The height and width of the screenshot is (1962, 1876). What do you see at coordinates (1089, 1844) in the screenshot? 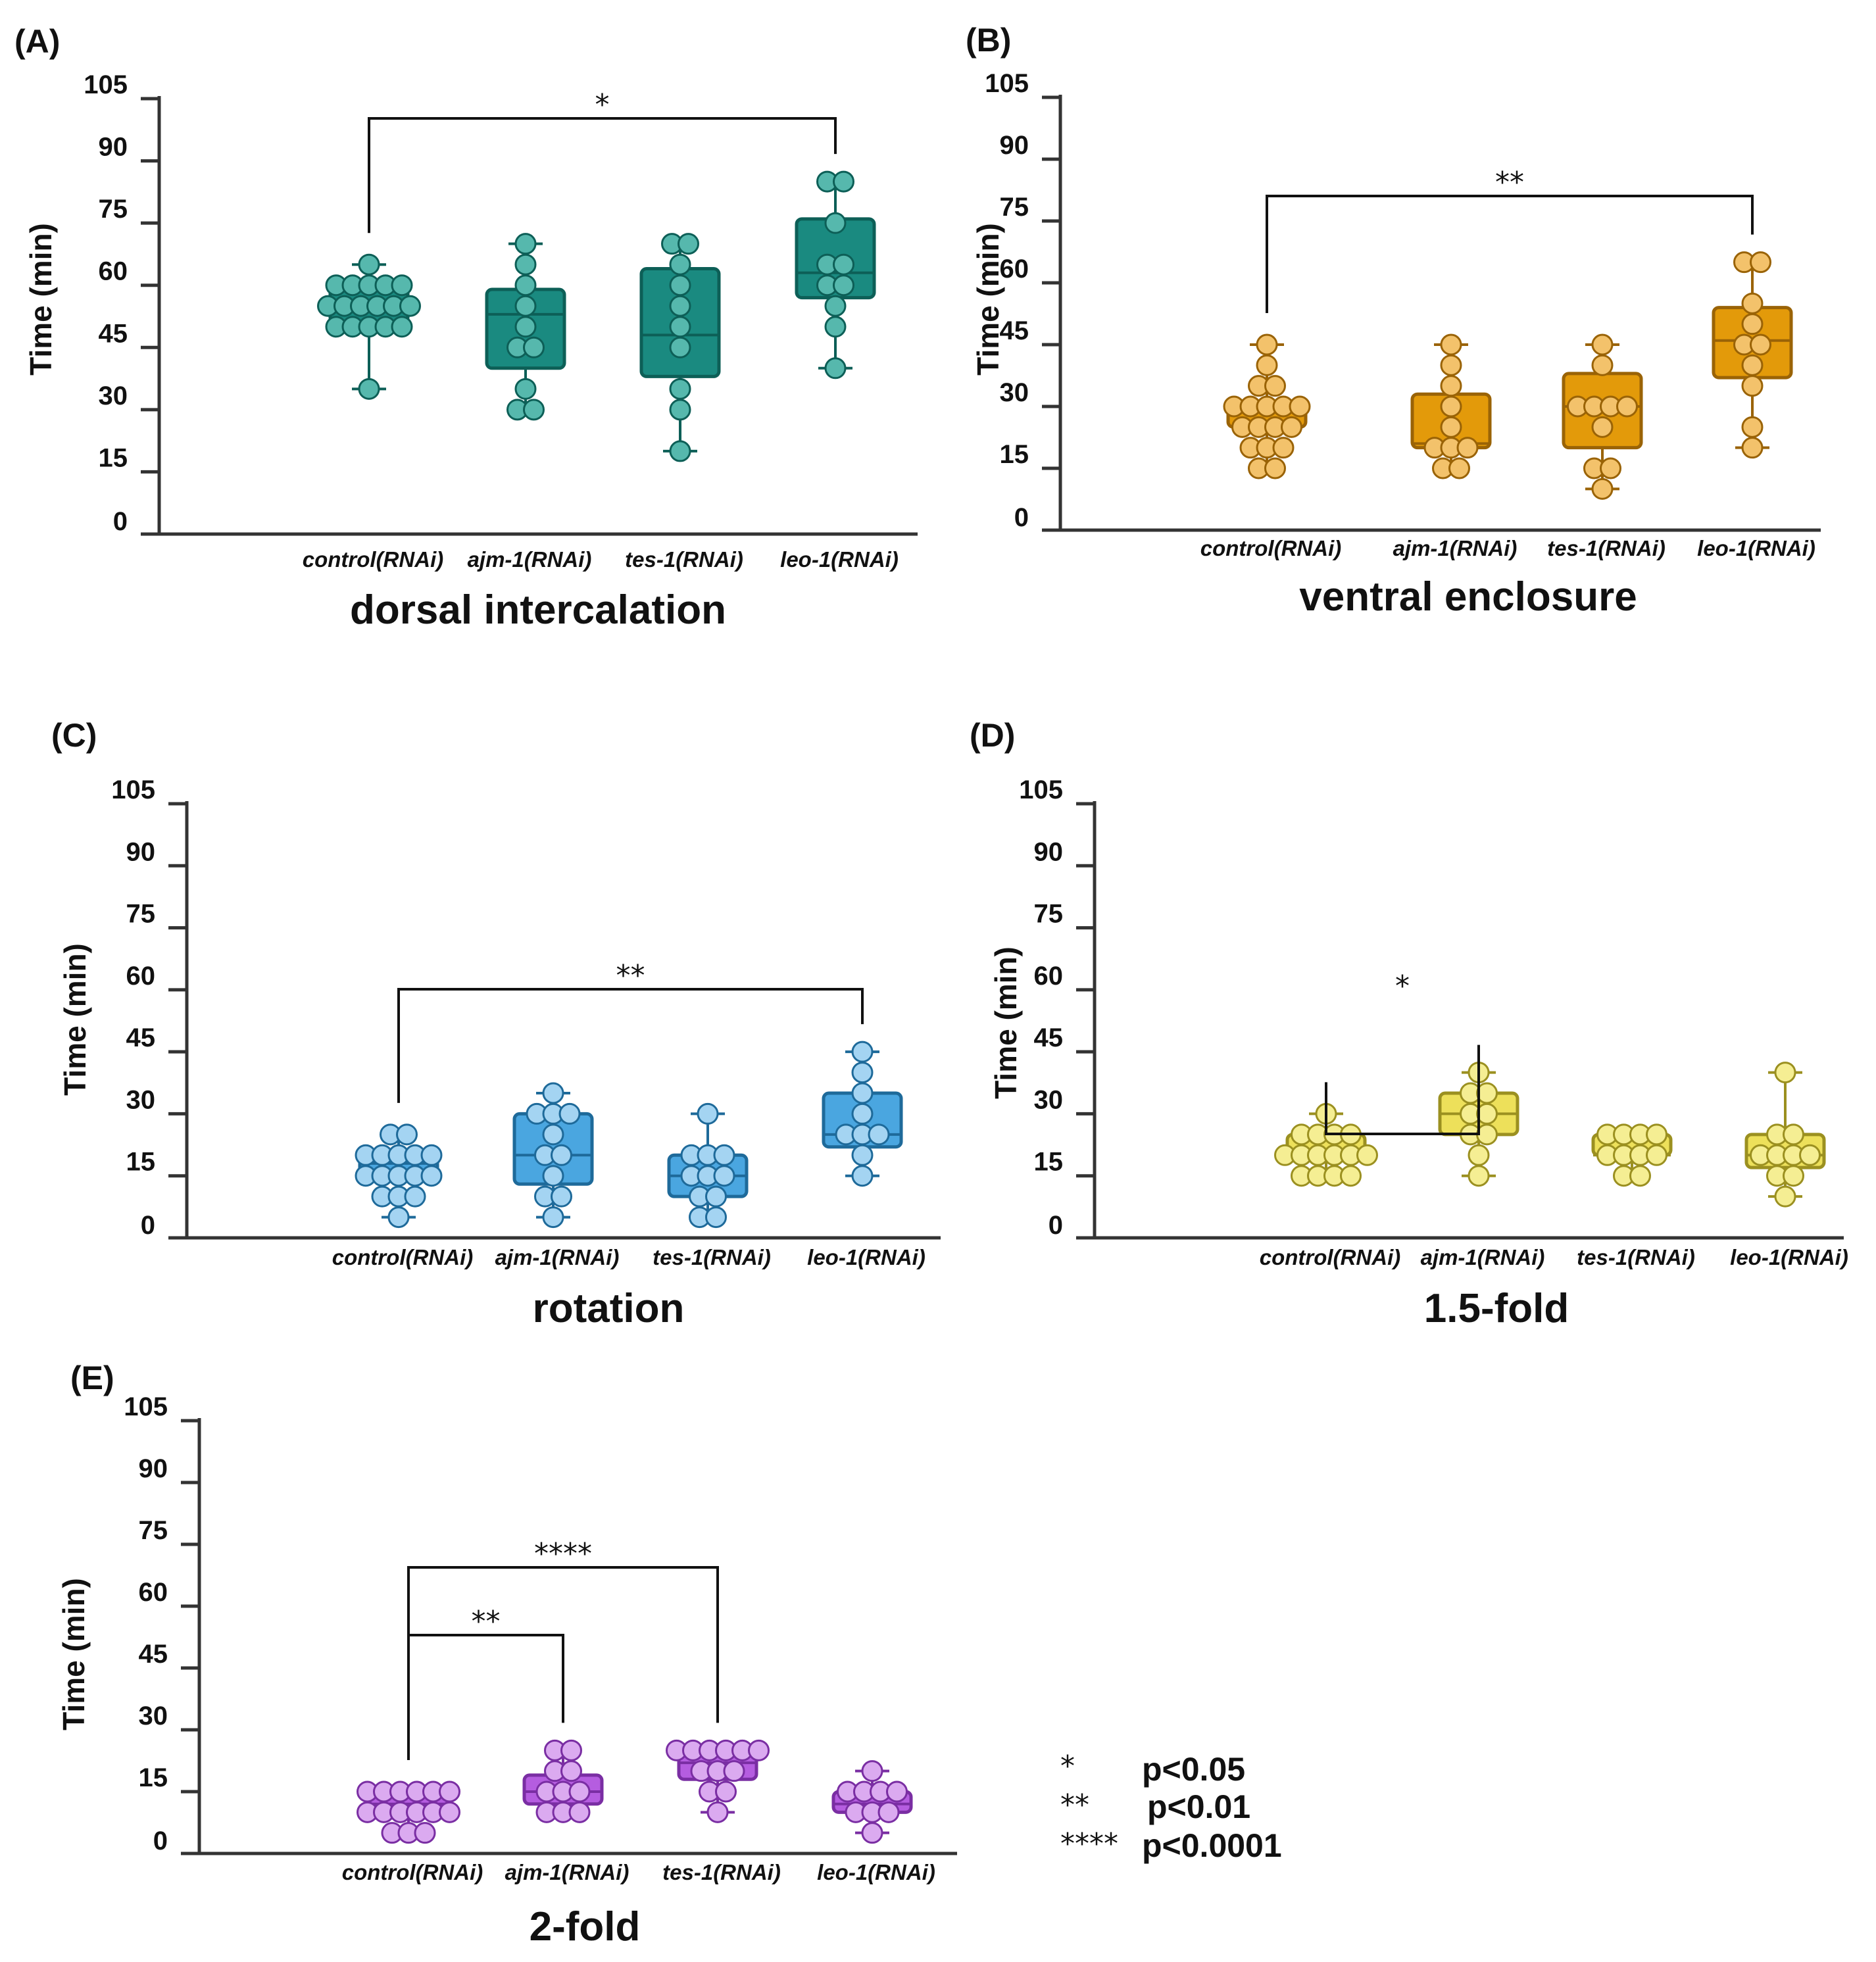
I see `legend-stars-3: ****` at bounding box center [1089, 1844].